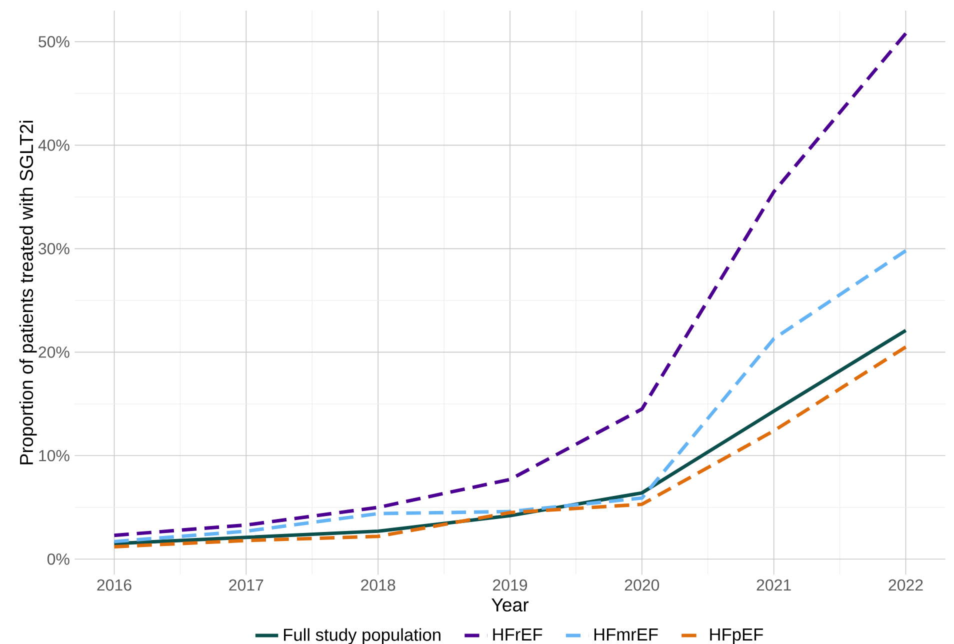 This screenshot has width=954, height=644. What do you see at coordinates (54, 42) in the screenshot?
I see `y-tick-label: 50%` at bounding box center [54, 42].